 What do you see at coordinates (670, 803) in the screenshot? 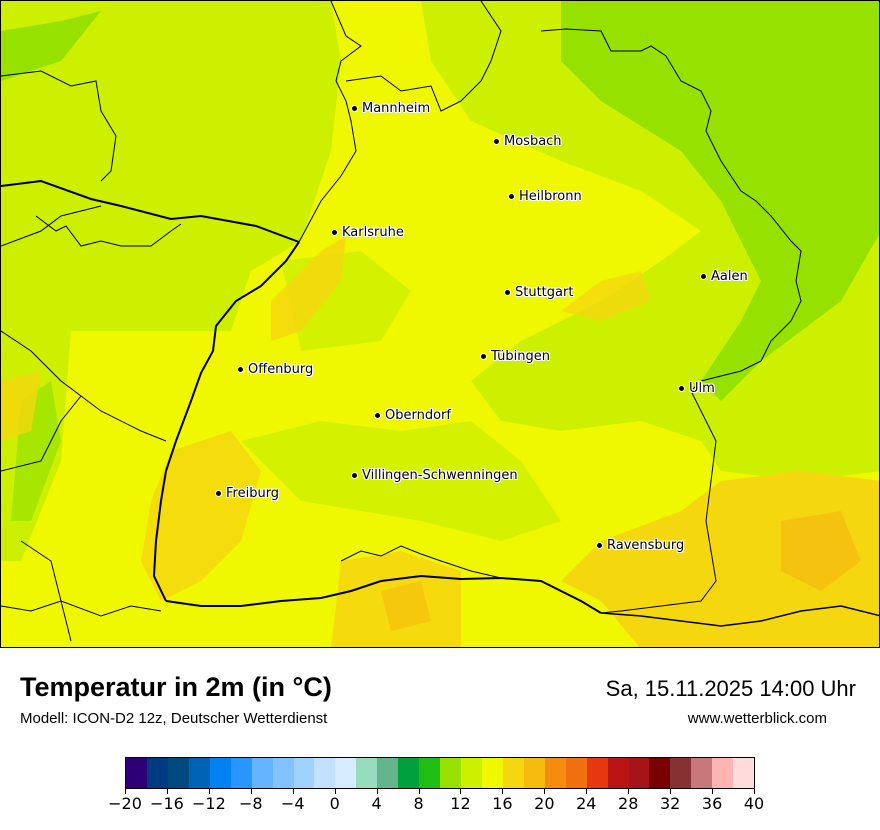
I see `tick-label: 32` at bounding box center [670, 803].